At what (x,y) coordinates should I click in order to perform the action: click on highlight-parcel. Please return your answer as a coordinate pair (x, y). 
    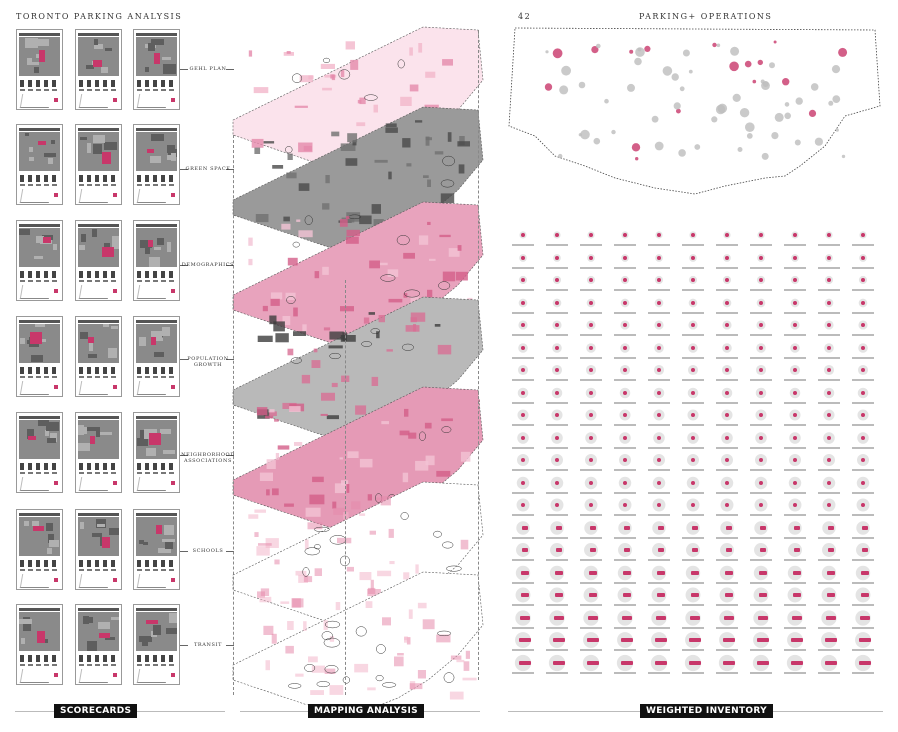
    Looking at the image, I should click on (91, 340).